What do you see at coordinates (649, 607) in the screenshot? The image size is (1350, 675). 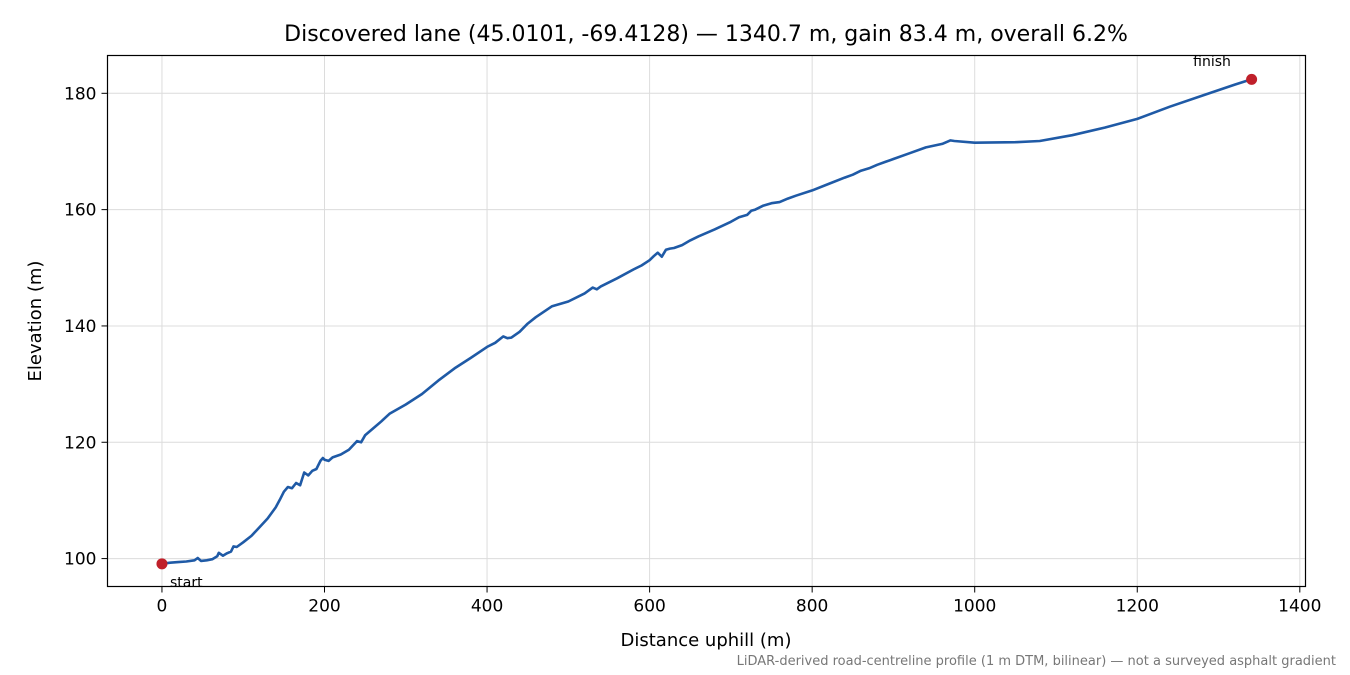 I see `x-tick-label: 600` at bounding box center [649, 607].